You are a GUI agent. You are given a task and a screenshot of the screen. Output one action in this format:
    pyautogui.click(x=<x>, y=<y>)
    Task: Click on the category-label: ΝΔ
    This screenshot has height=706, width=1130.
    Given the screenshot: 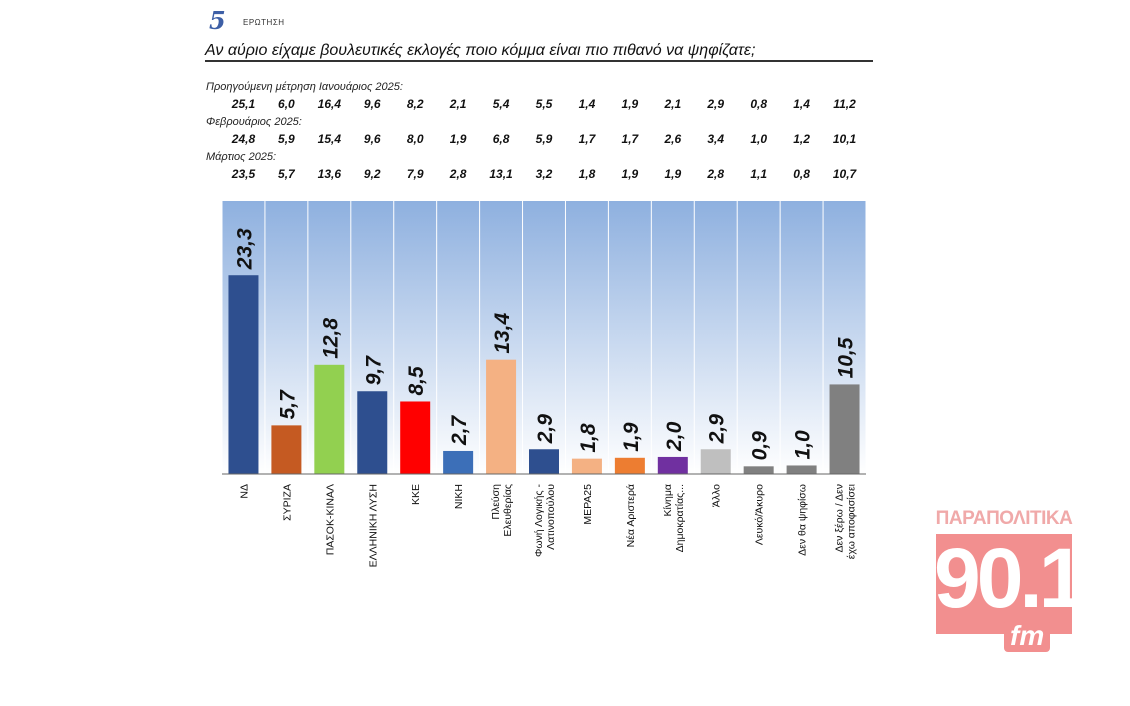 What is the action you would take?
    pyautogui.click(x=244, y=491)
    